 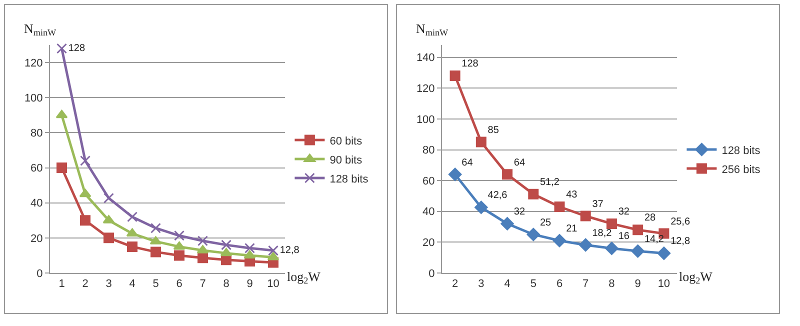 I want to click on legend-label: 60 bits, so click(x=346, y=141).